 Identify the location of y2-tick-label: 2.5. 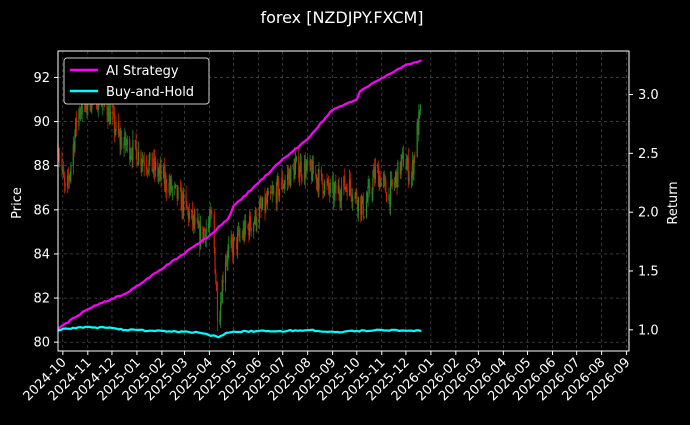
(648, 154).